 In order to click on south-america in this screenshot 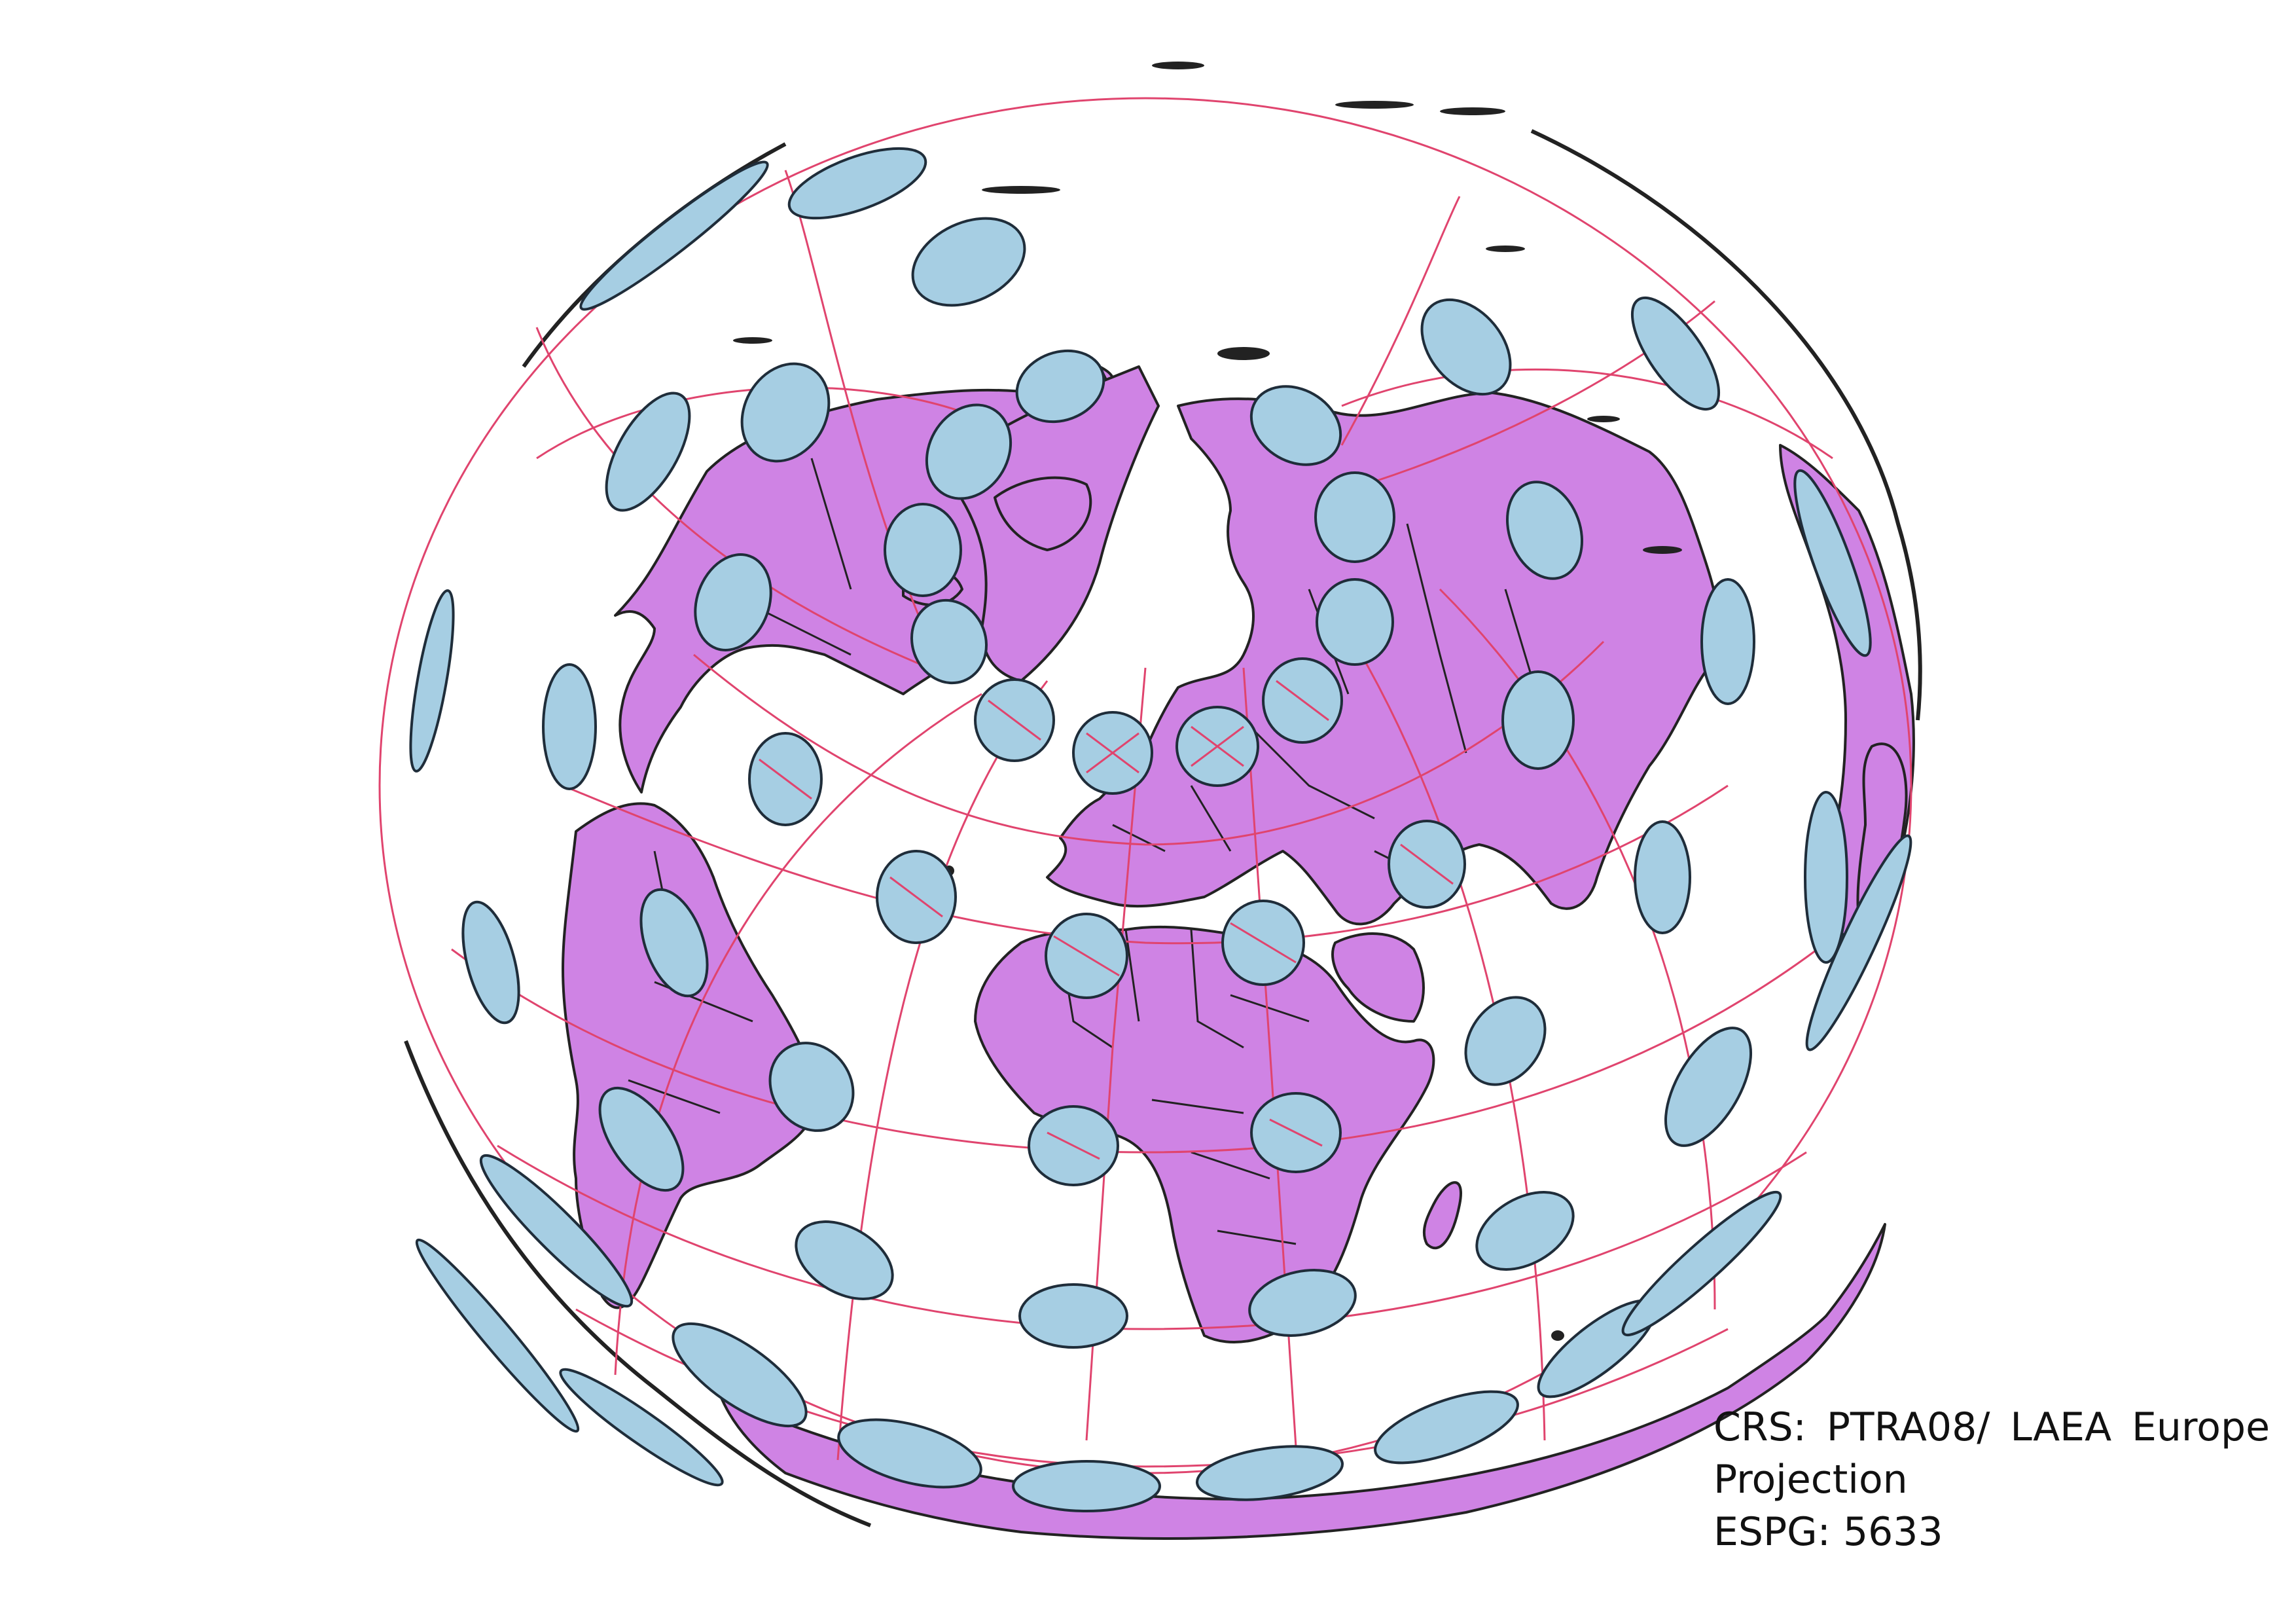, I will do `click(690, 1055)`.